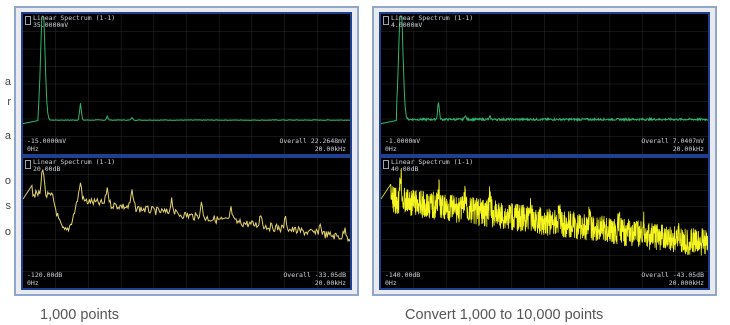 The image size is (730, 325). Describe the element at coordinates (314, 275) in the screenshot. I see `overall-value: Overall -33.05dB` at that location.